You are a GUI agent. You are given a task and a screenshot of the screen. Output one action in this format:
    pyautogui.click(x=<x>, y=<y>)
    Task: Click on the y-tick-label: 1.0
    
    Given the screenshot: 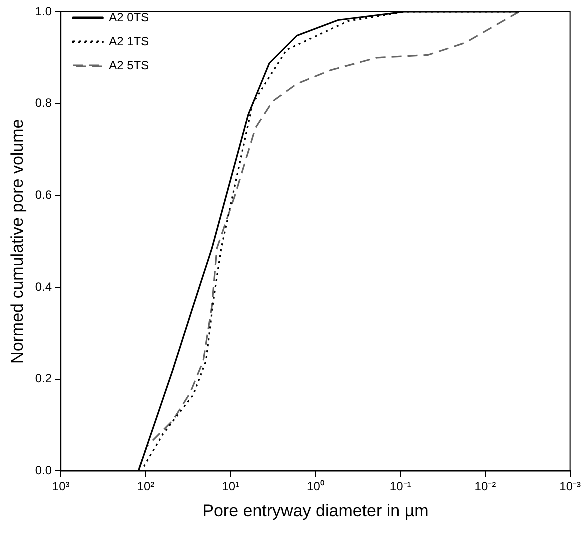 What is the action you would take?
    pyautogui.click(x=43, y=11)
    